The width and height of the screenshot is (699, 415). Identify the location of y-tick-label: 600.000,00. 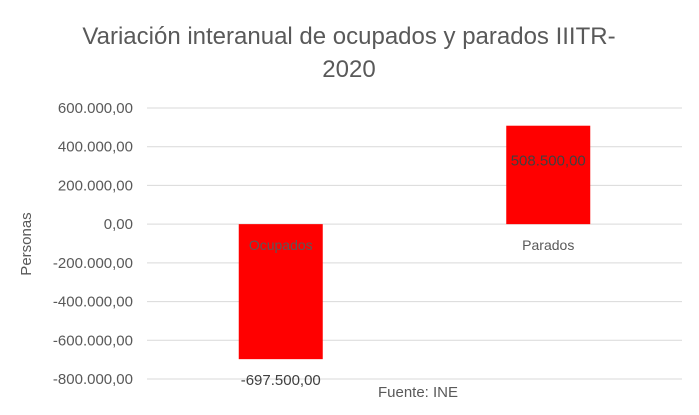
(95, 108).